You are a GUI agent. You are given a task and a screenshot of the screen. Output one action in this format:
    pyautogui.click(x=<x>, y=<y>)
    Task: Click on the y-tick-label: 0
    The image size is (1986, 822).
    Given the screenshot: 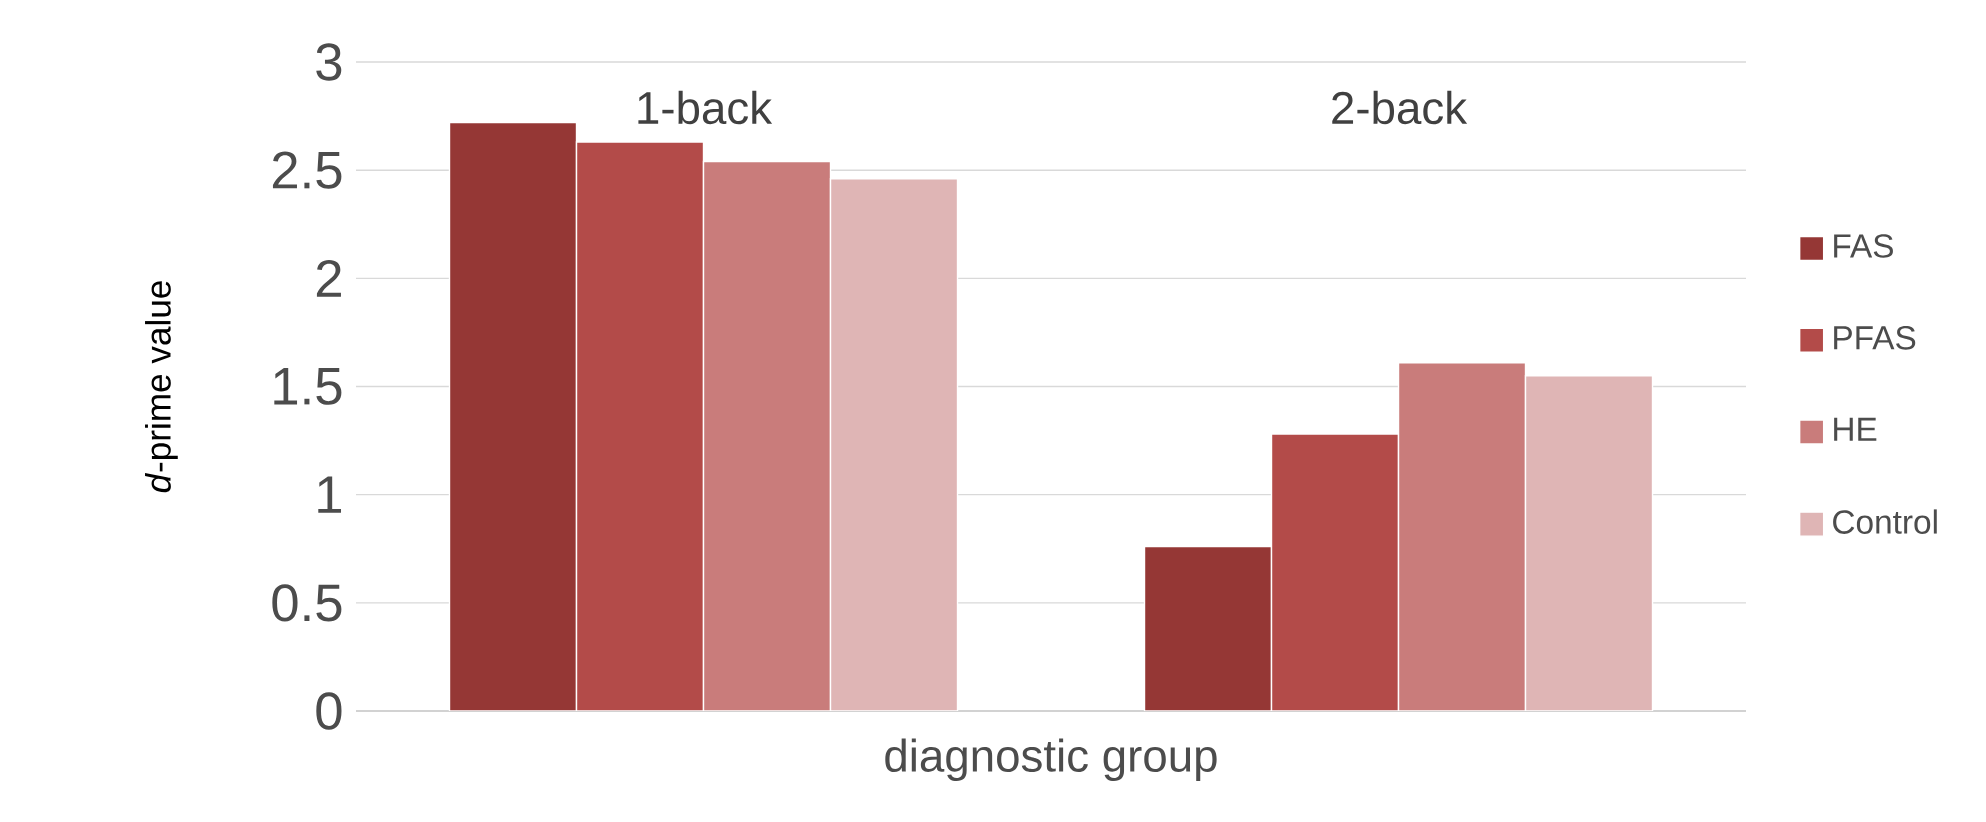 What is the action you would take?
    pyautogui.click(x=329, y=711)
    